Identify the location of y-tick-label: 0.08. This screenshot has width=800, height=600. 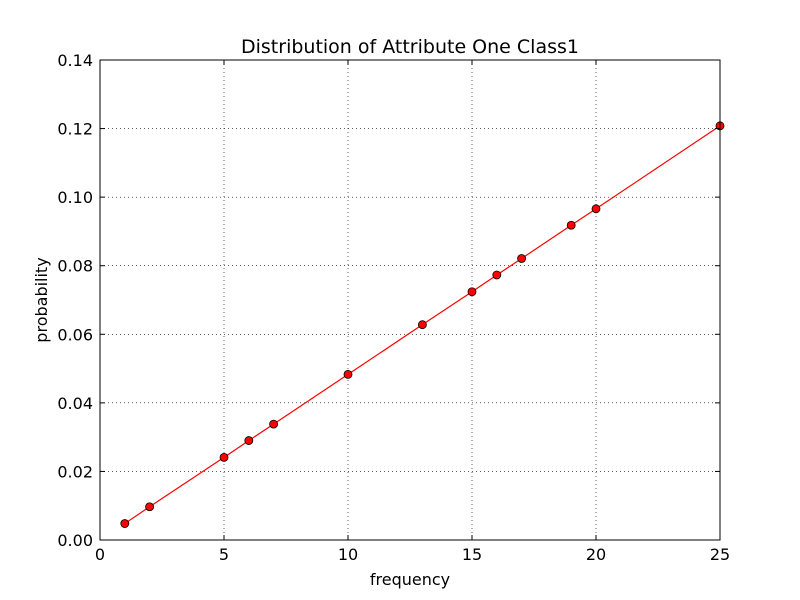
(75, 266).